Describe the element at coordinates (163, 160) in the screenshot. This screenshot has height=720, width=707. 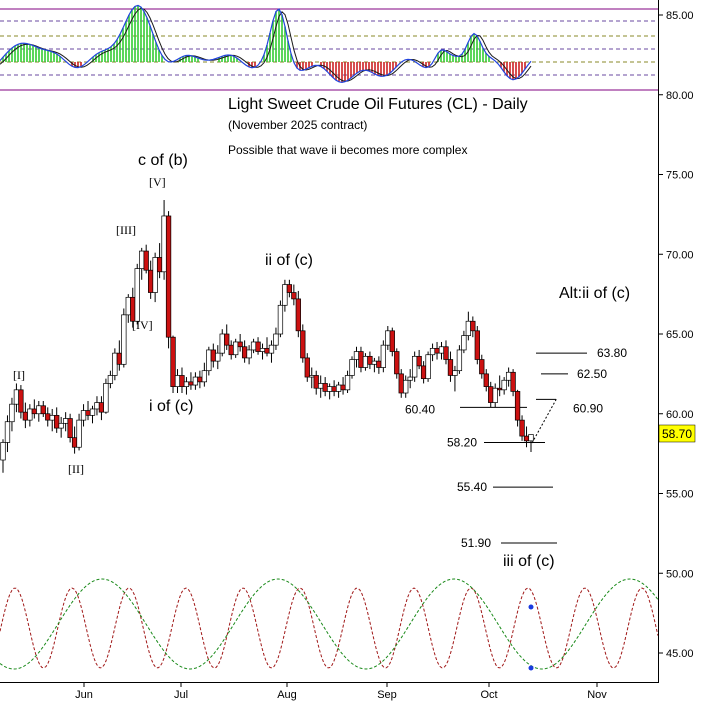
I see `wave-label-c-of-b: c of (b)` at that location.